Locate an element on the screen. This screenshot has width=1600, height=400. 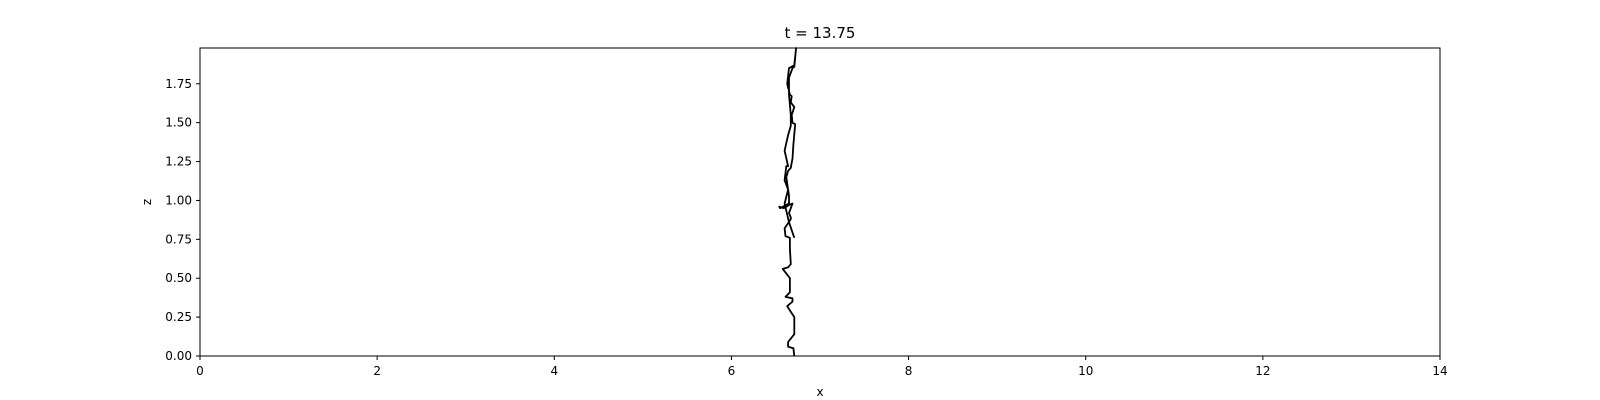
y-tick-label: 1.75 is located at coordinates (178, 84).